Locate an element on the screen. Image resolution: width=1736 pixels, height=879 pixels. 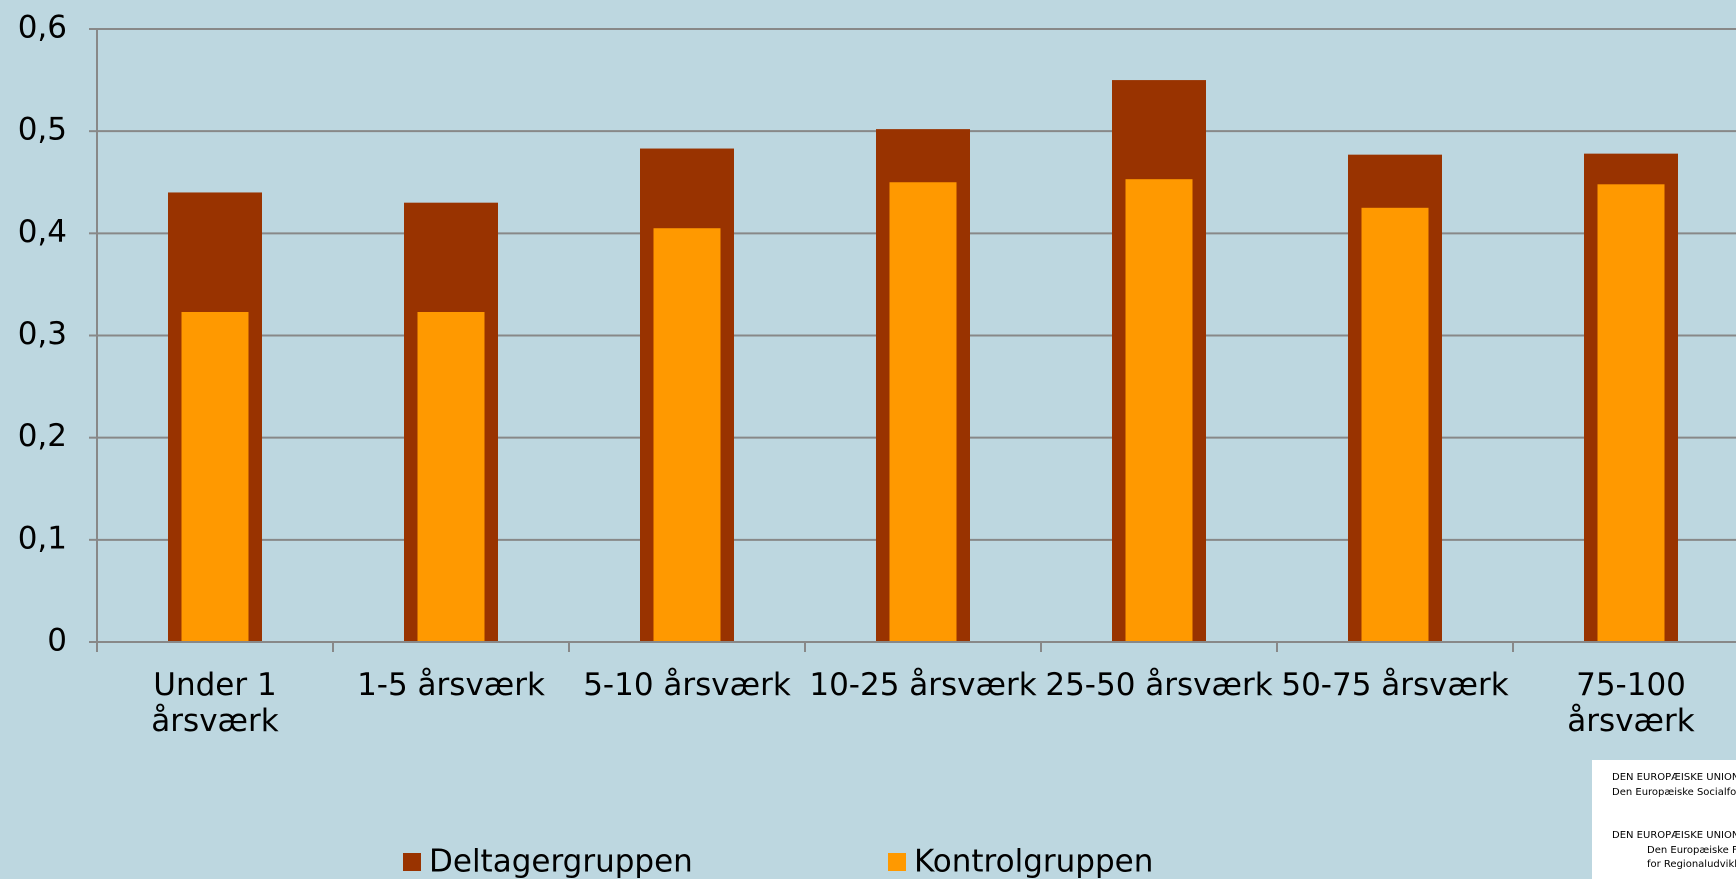
y-tick-label: 0,6 is located at coordinates (42, 28).